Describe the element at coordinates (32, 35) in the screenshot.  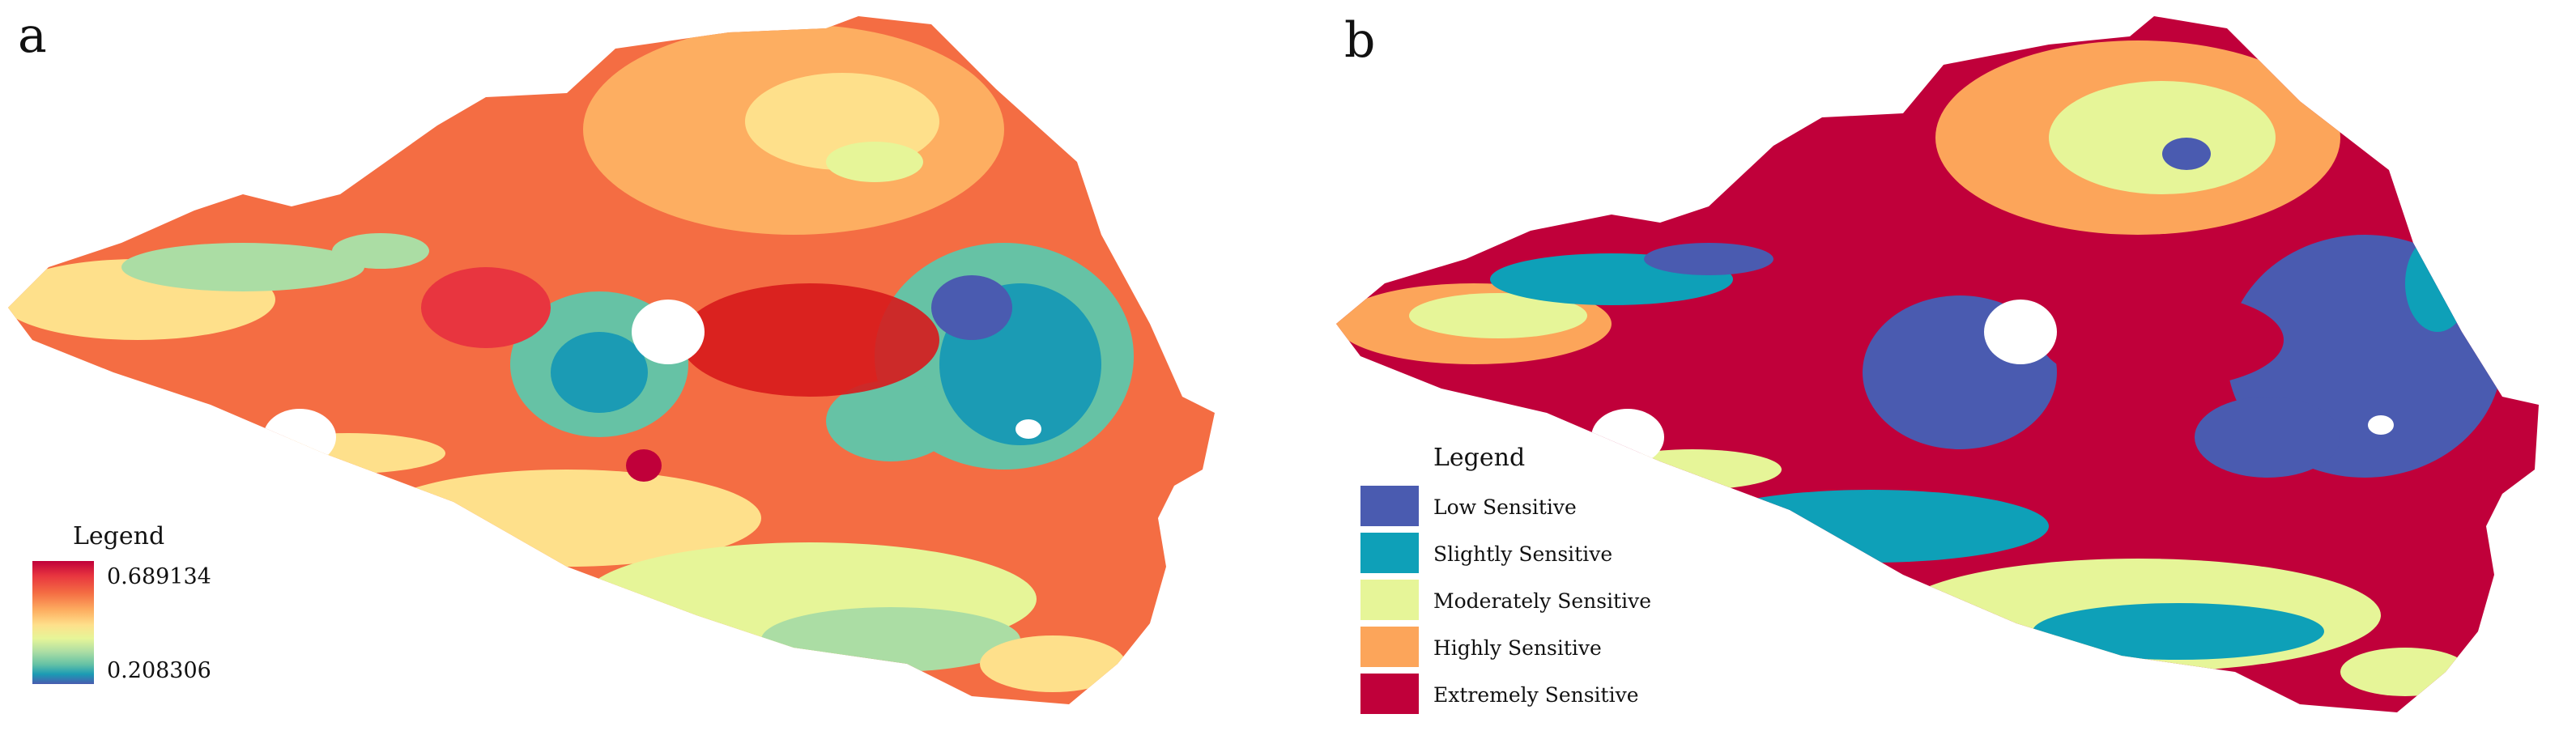
I see `panel-label: a` at that location.